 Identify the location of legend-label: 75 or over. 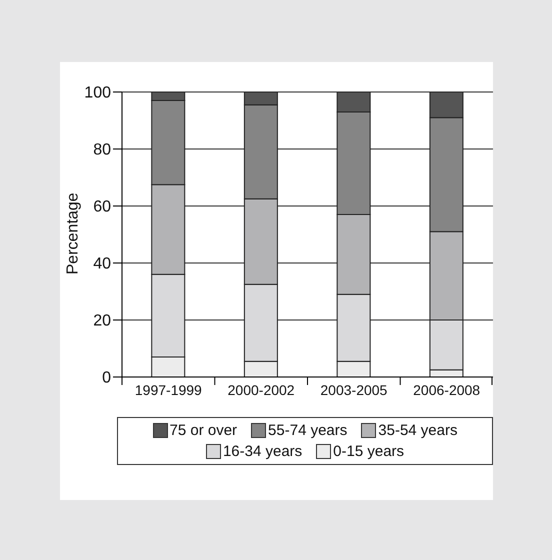
(203, 430).